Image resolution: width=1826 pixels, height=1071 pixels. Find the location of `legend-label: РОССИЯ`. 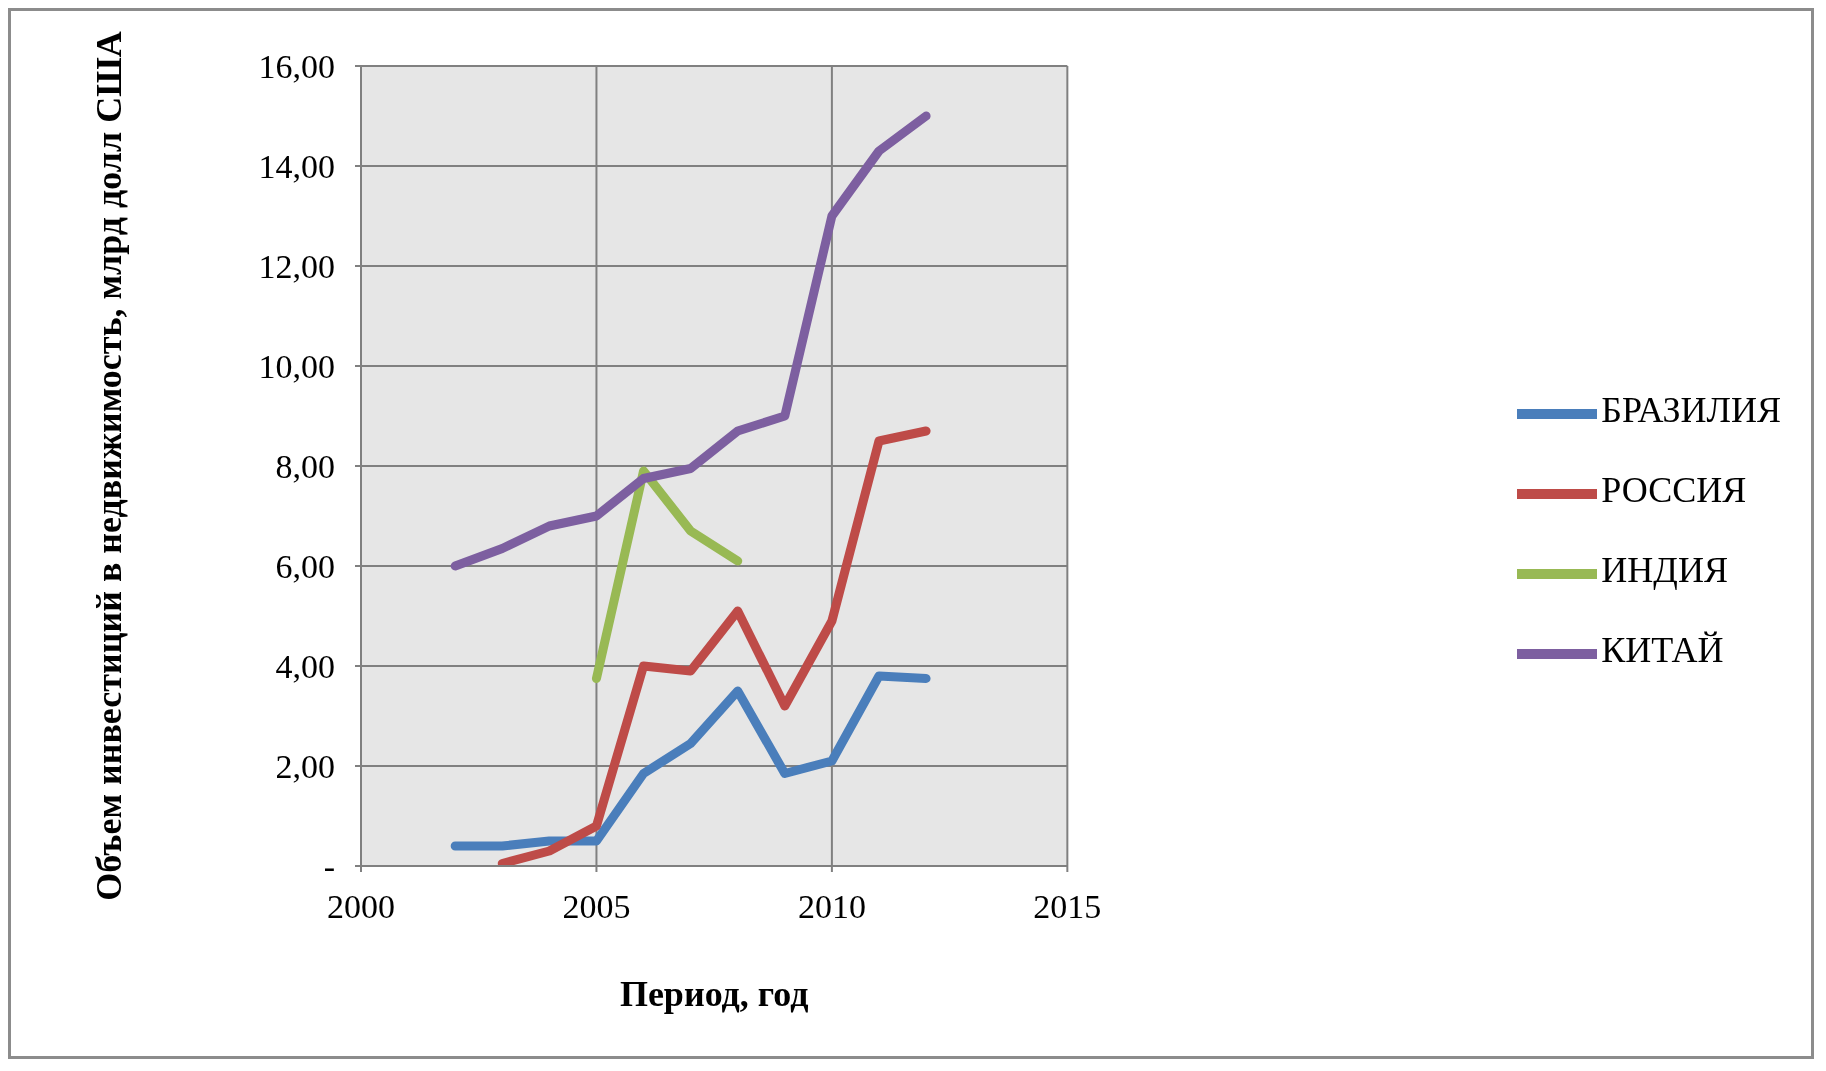

legend-label: РОССИЯ is located at coordinates (1674, 489).